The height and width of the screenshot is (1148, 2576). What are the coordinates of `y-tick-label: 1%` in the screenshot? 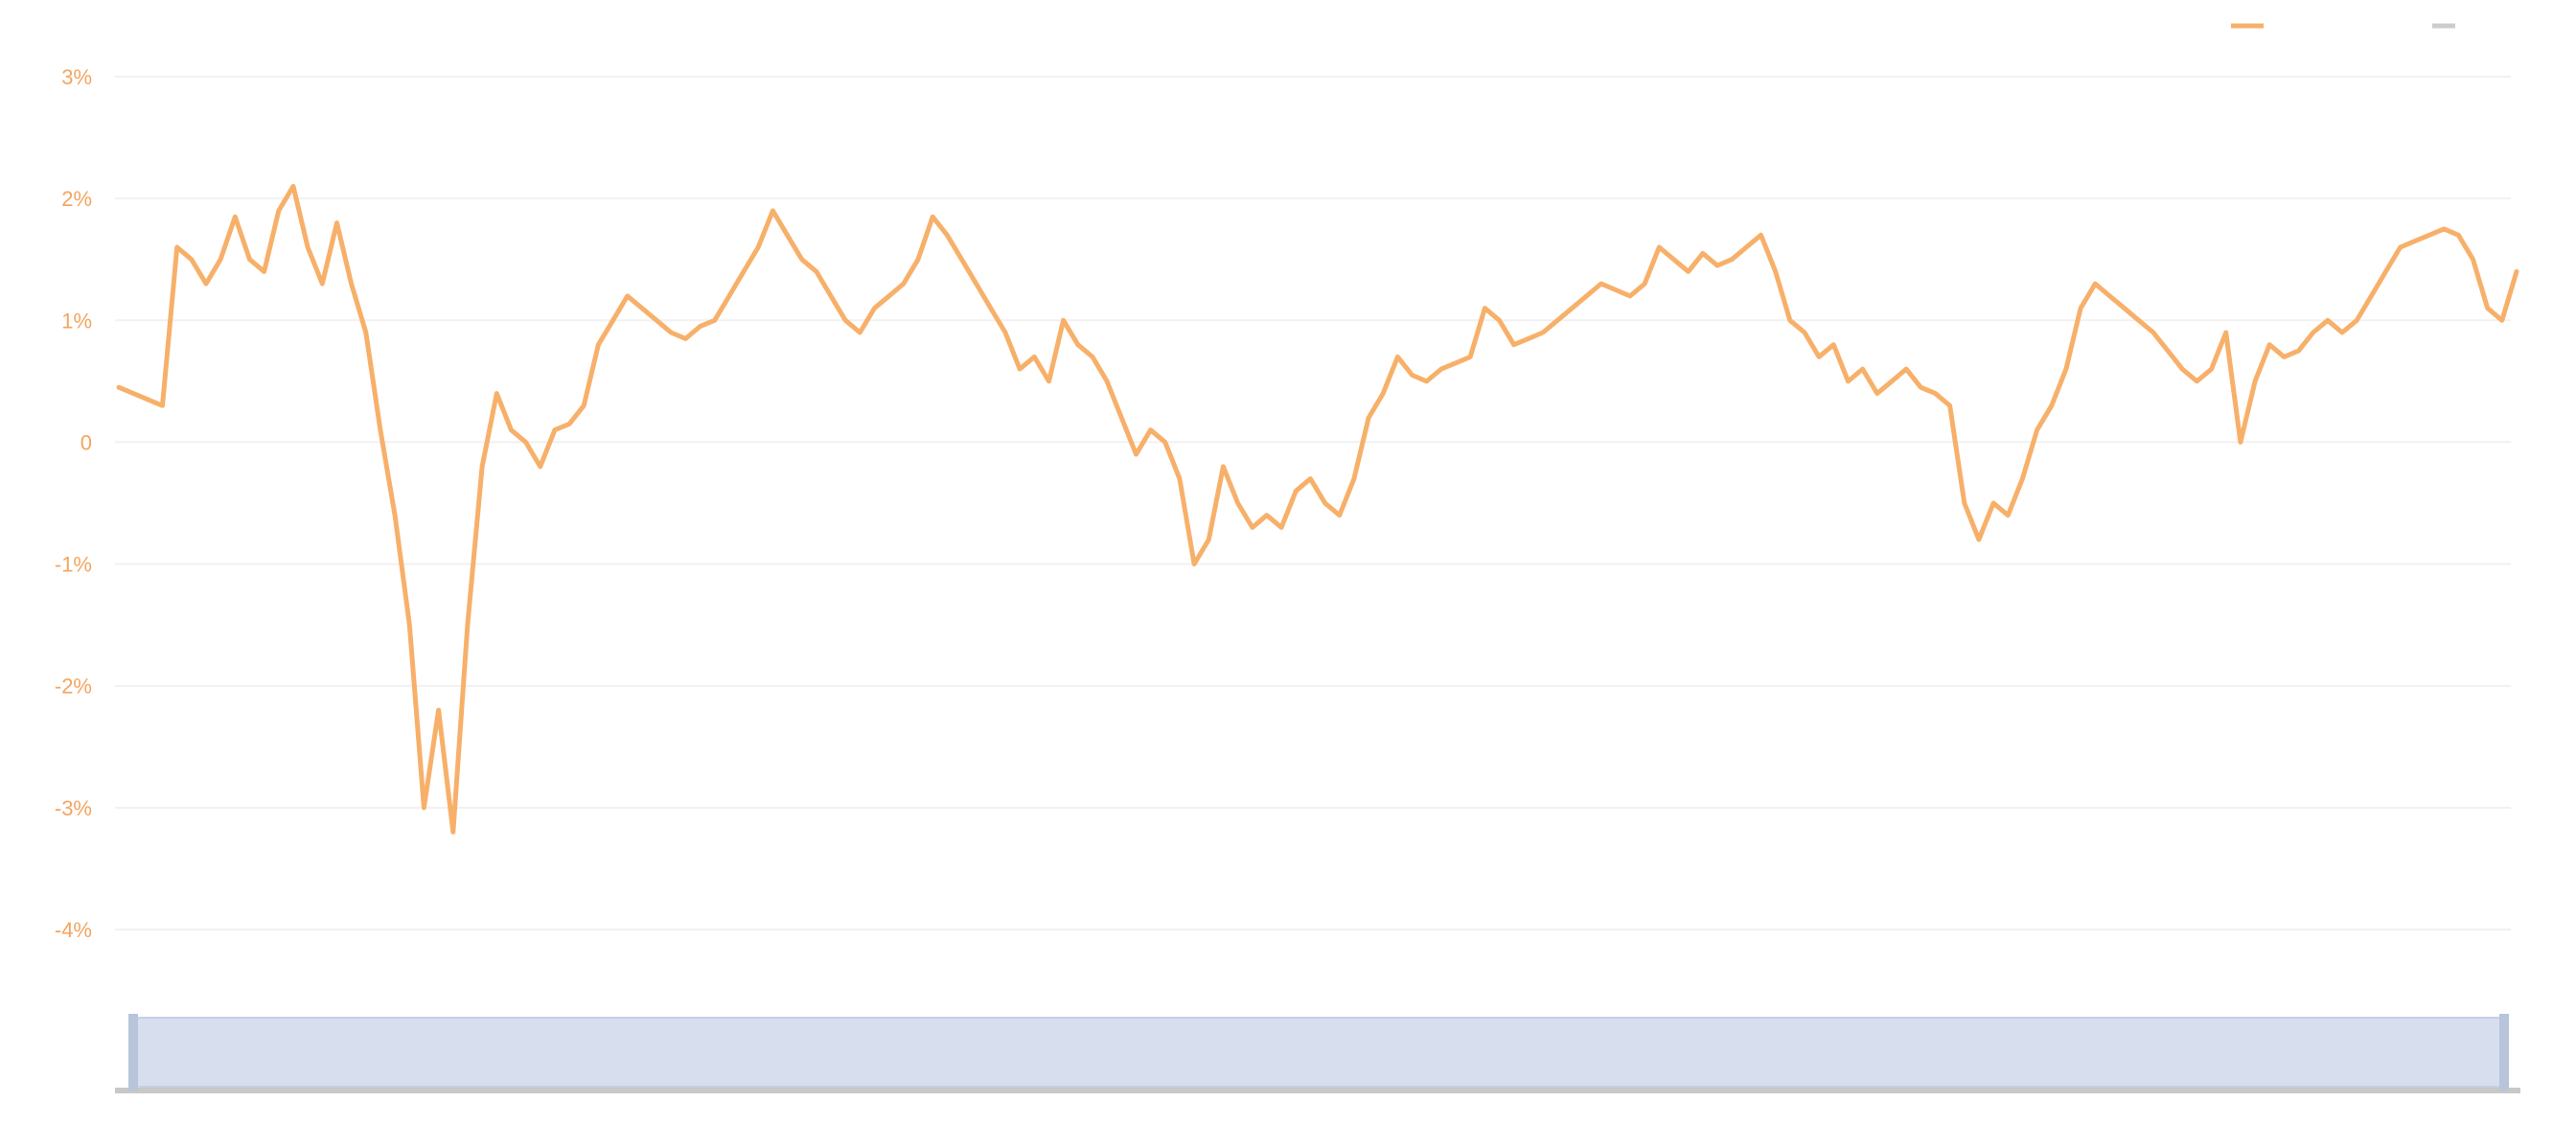 It's located at (76, 321).